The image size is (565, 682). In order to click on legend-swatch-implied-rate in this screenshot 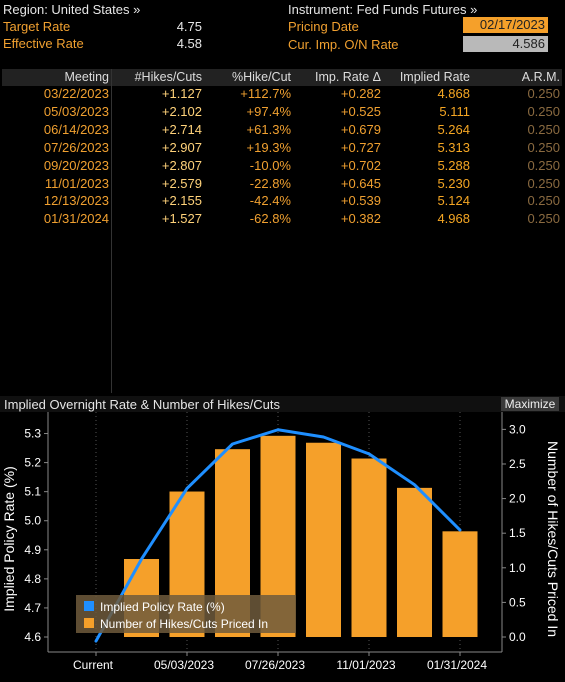, I will do `click(89, 606)`.